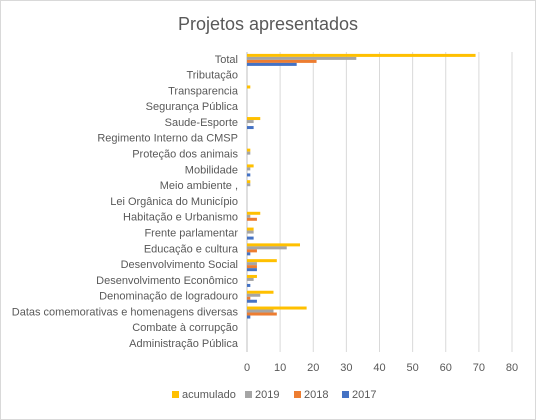  What do you see at coordinates (184, 344) in the screenshot?
I see `y-tick-label: Administração Pública` at bounding box center [184, 344].